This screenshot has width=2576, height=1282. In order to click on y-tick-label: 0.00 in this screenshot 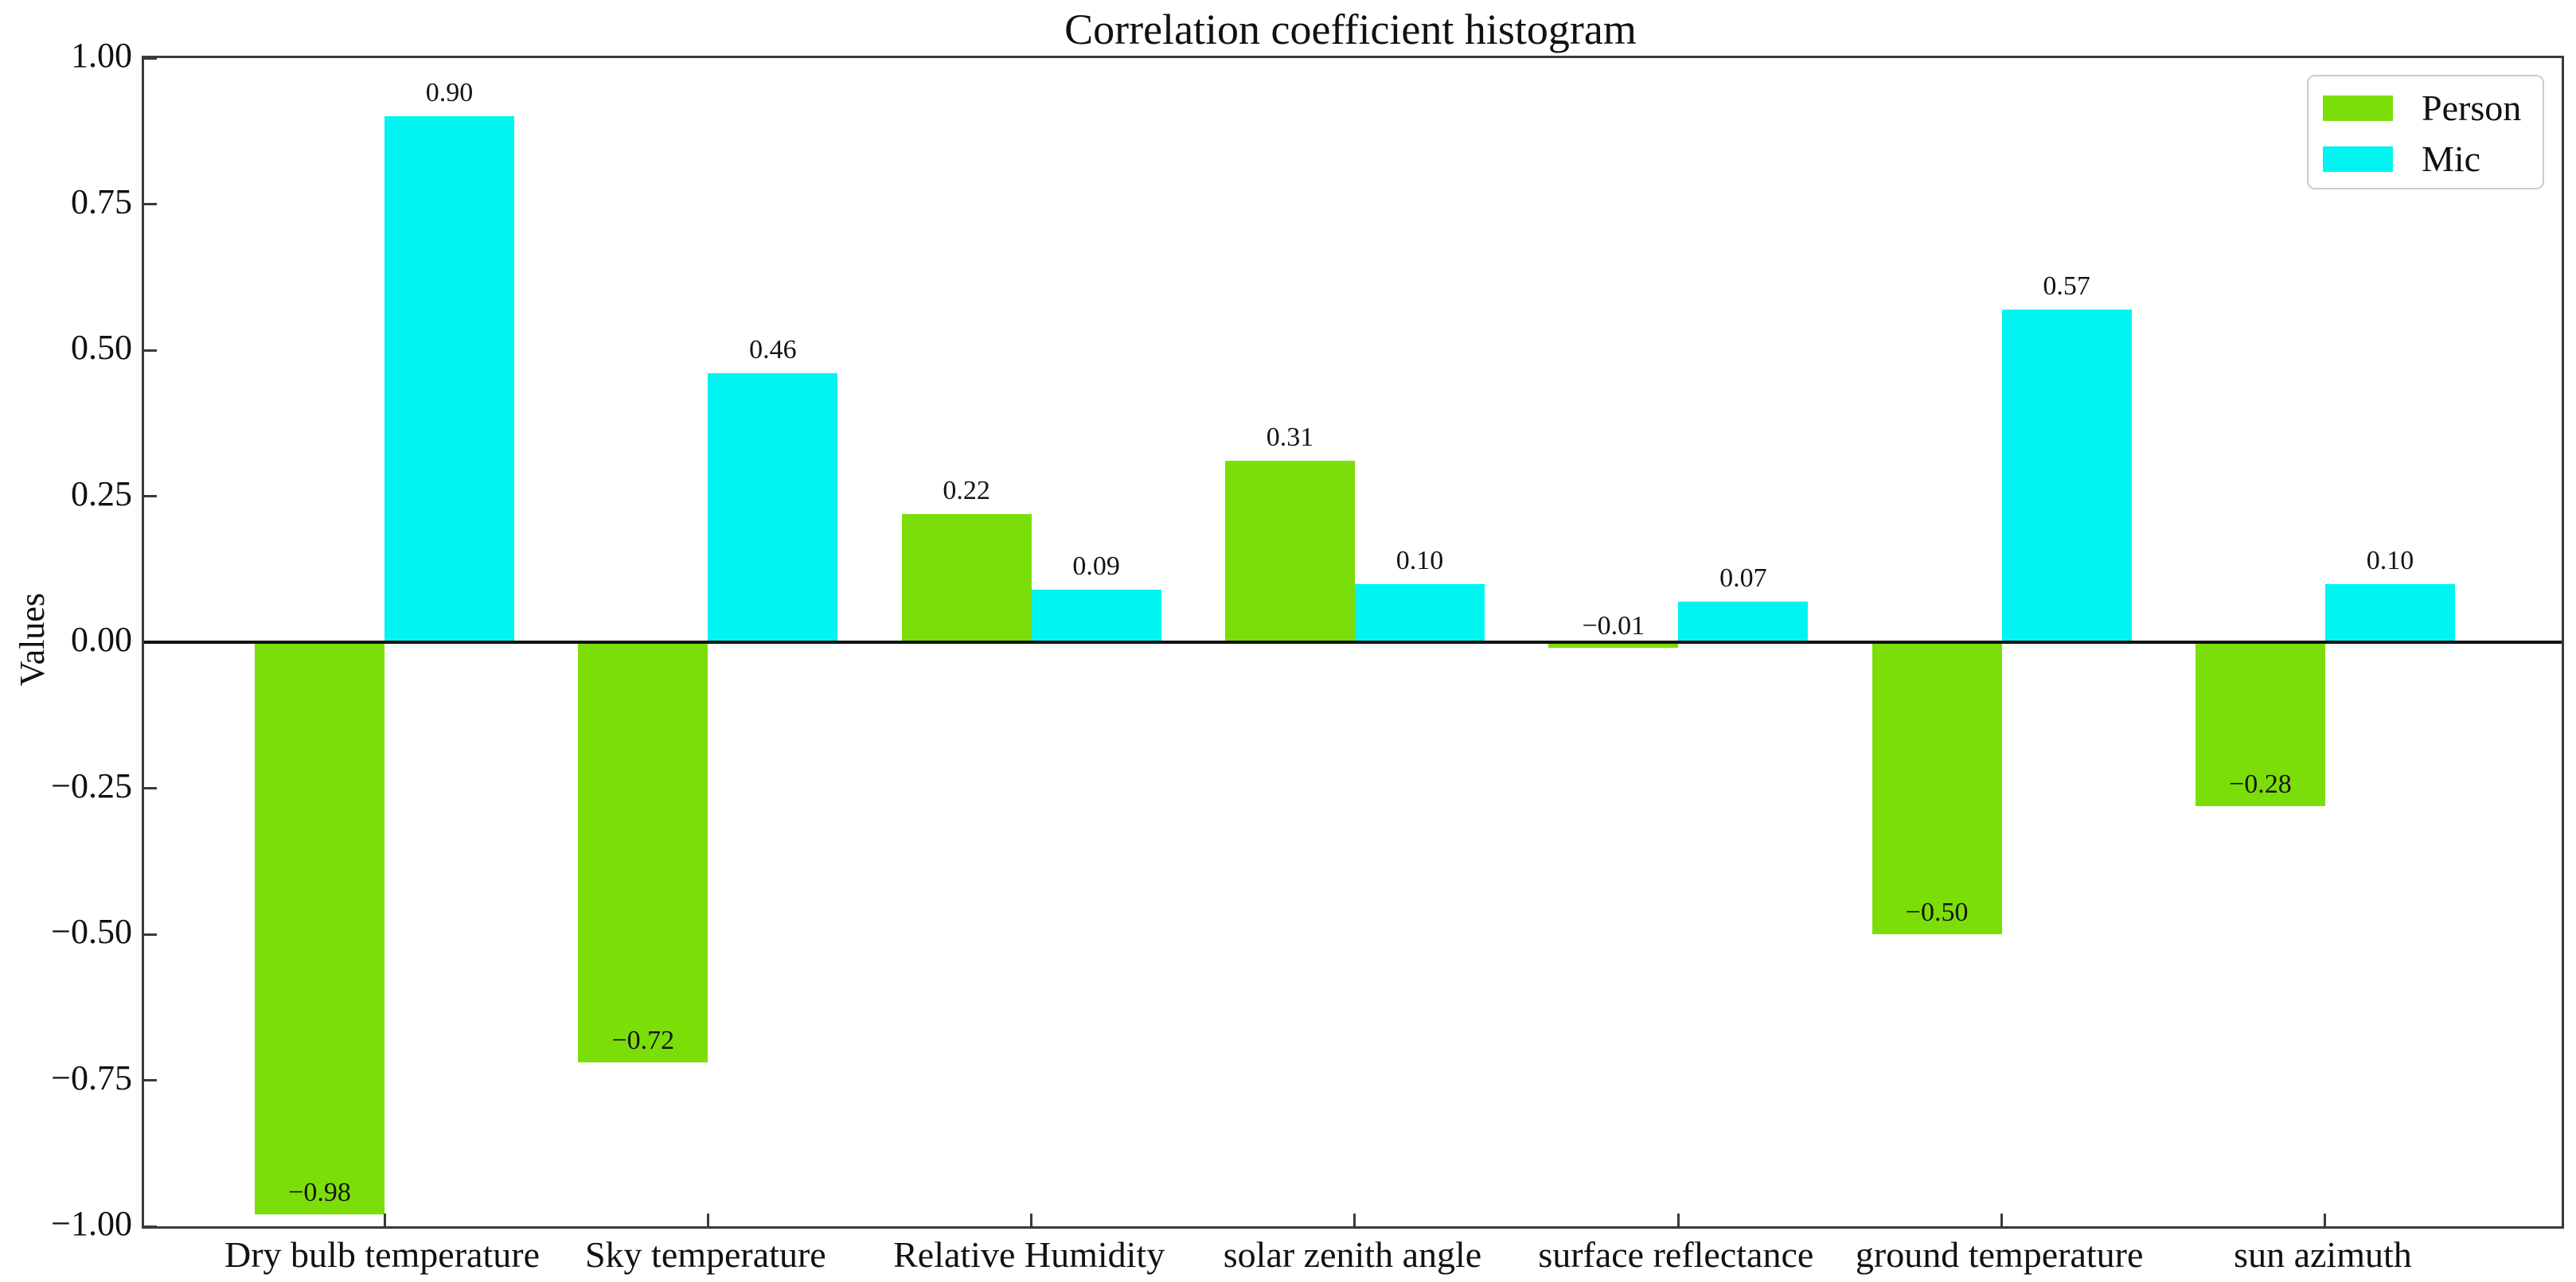, I will do `click(101, 640)`.